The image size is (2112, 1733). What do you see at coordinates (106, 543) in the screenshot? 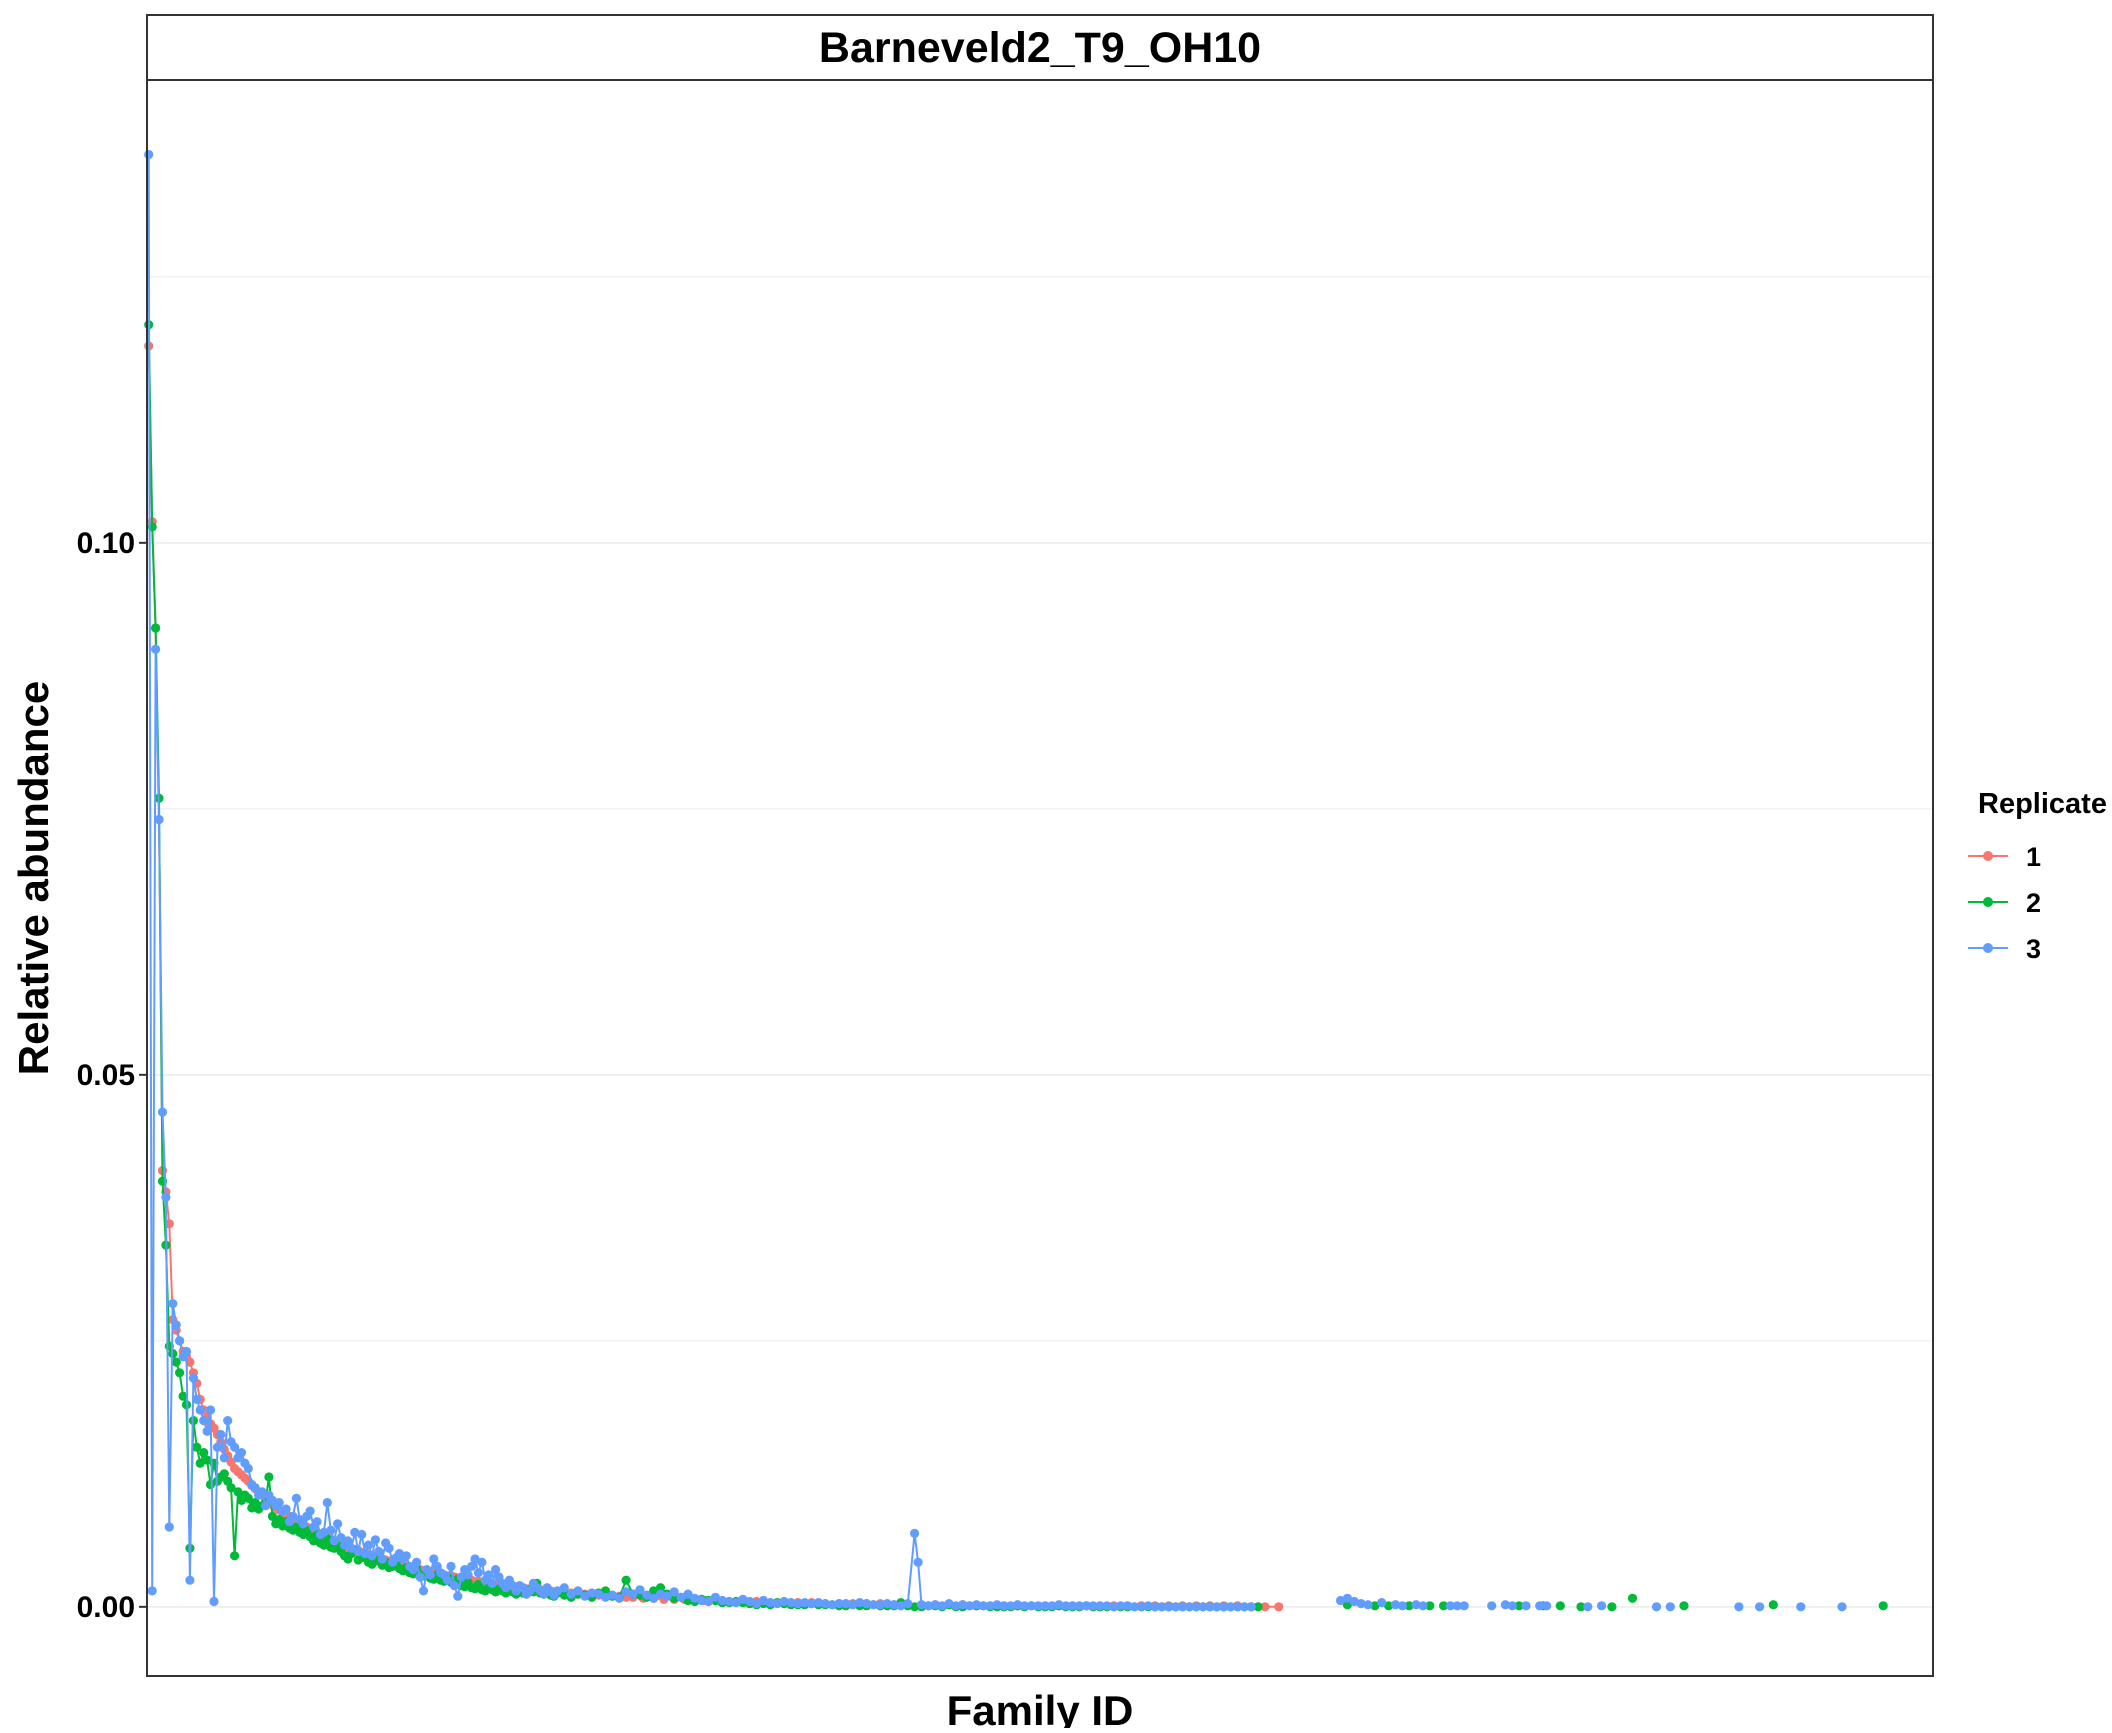
I see `y-tick-label: 0.10` at bounding box center [106, 543].